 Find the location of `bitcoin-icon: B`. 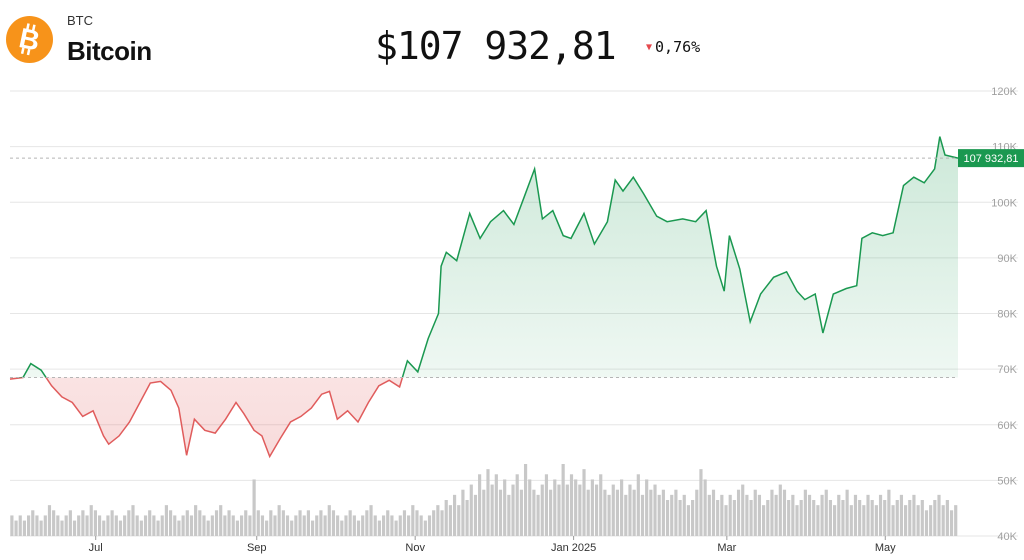

bitcoin-icon: B is located at coordinates (29, 39).